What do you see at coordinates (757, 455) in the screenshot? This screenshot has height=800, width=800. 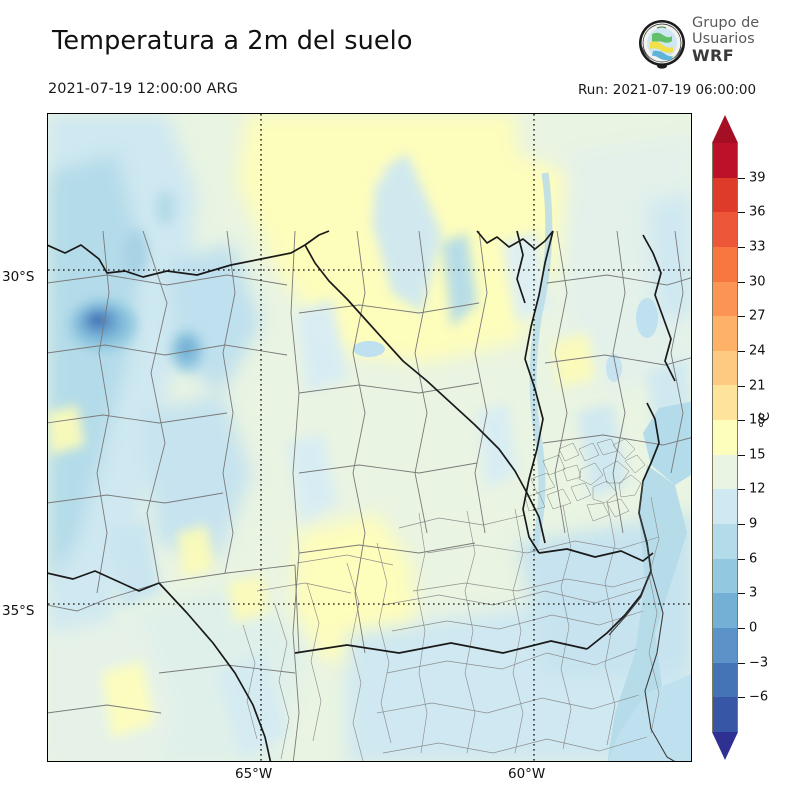 I see `colorbar-tick-label-15: 15` at bounding box center [757, 455].